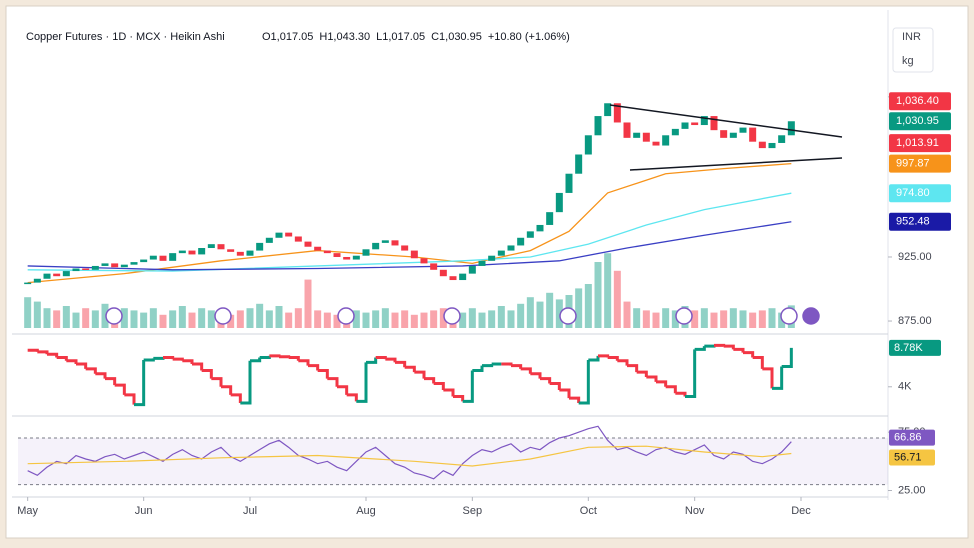 This screenshot has height=548, width=974. What do you see at coordinates (913, 222) in the screenshot?
I see `price-tag-label: 952.48` at bounding box center [913, 222].